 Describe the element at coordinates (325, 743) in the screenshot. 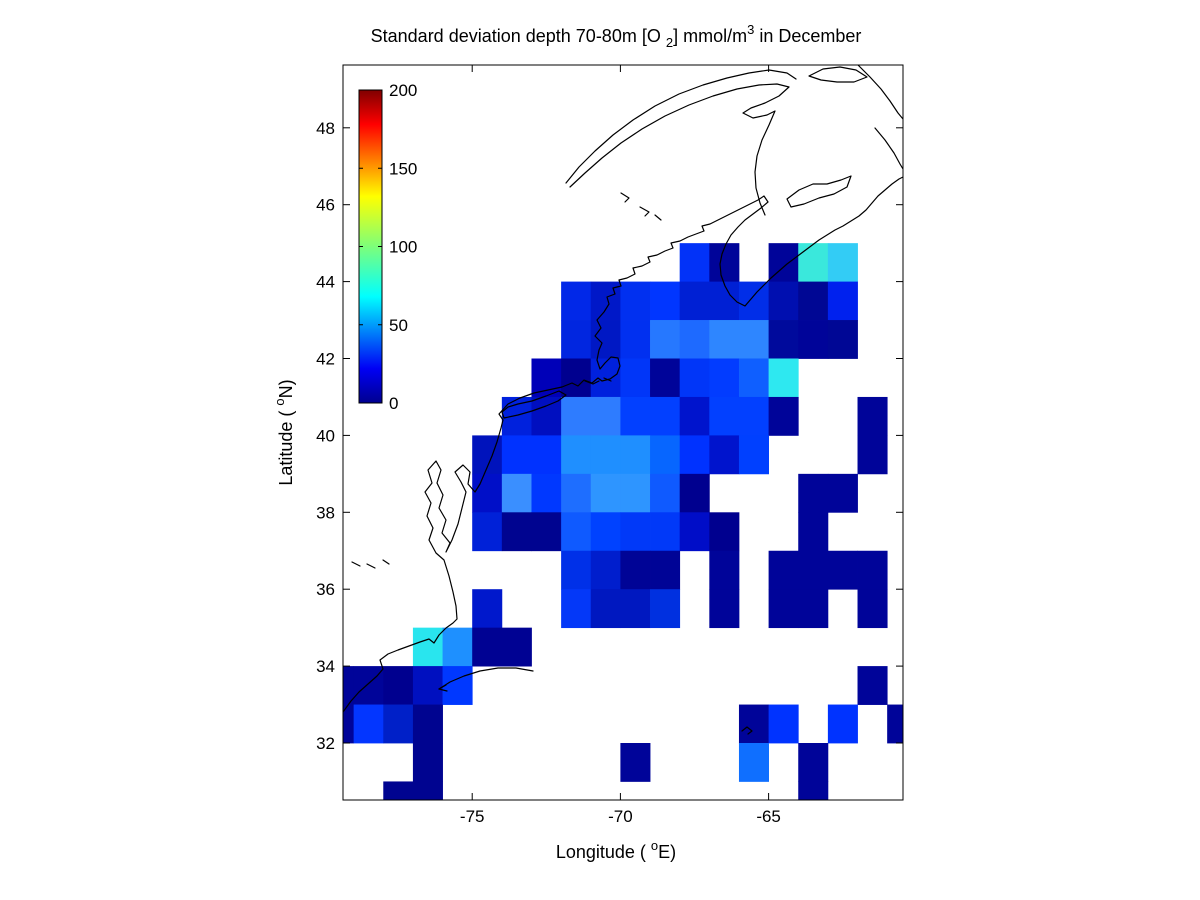

I see `y-tick-label: 32` at that location.